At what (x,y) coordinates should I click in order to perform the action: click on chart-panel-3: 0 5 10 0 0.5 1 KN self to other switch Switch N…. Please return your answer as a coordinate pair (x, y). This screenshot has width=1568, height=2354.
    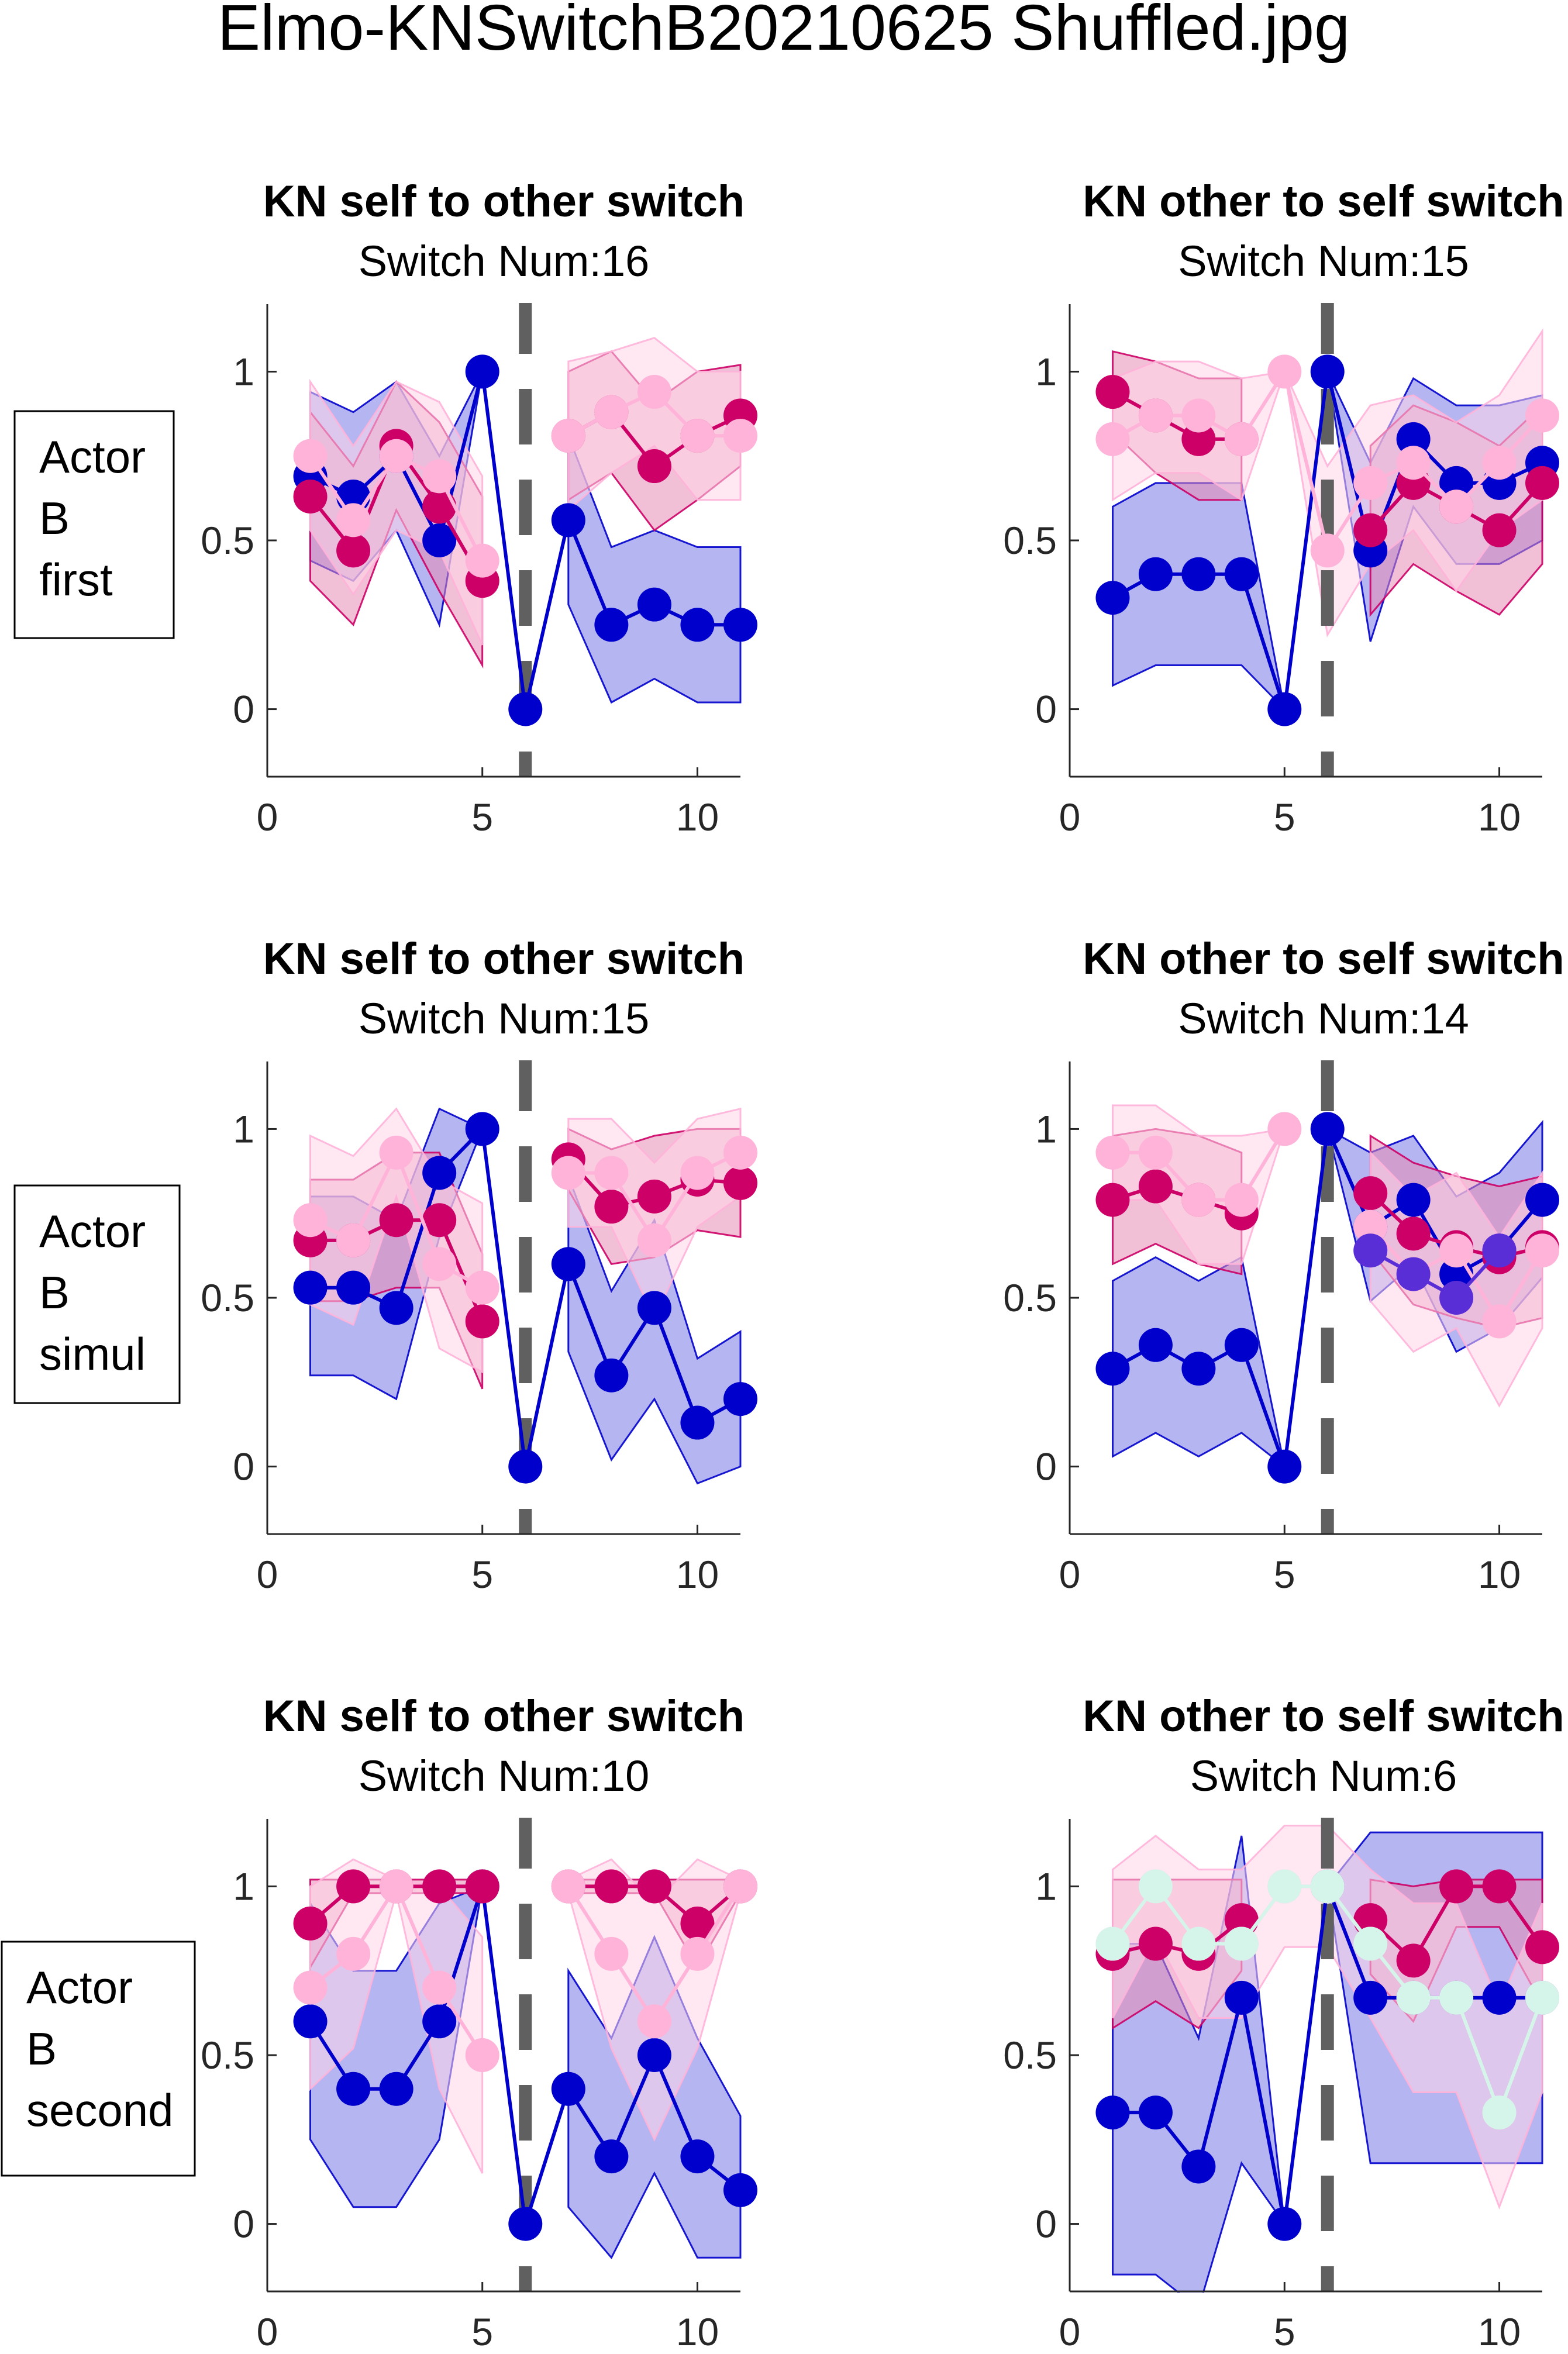
    Looking at the image, I should click on (479, 1265).